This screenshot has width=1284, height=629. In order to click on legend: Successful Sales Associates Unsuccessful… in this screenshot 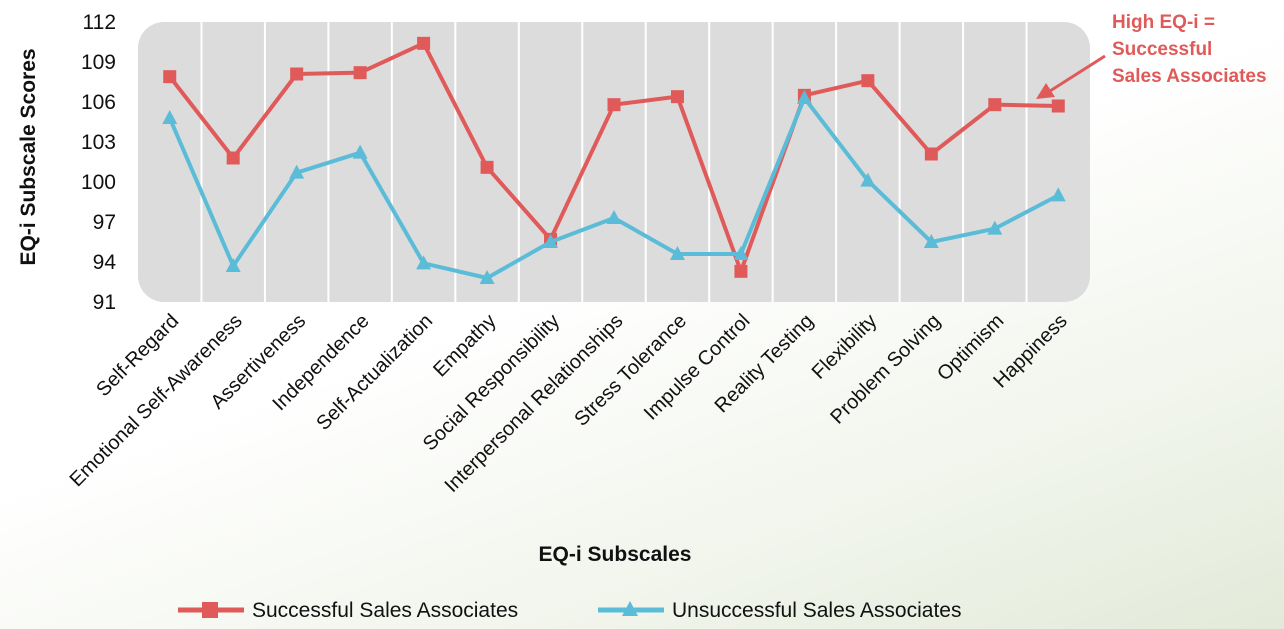, I will do `click(569, 610)`.